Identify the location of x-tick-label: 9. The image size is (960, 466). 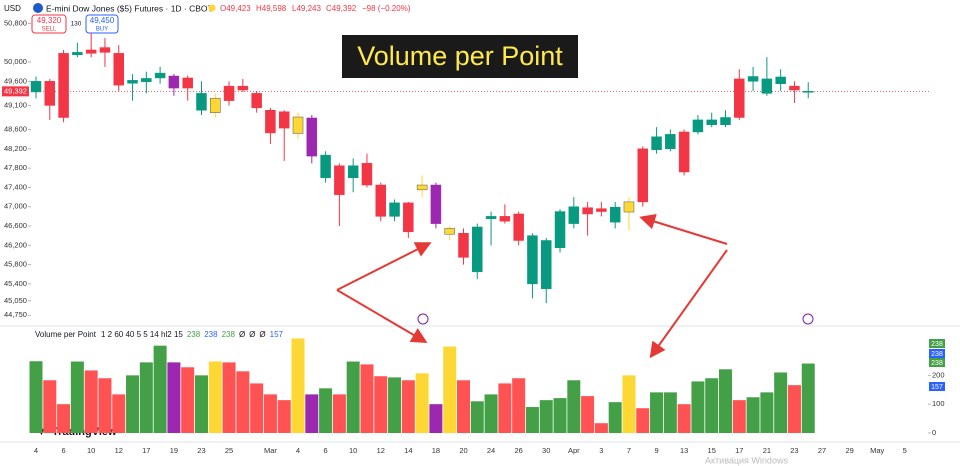
(656, 450).